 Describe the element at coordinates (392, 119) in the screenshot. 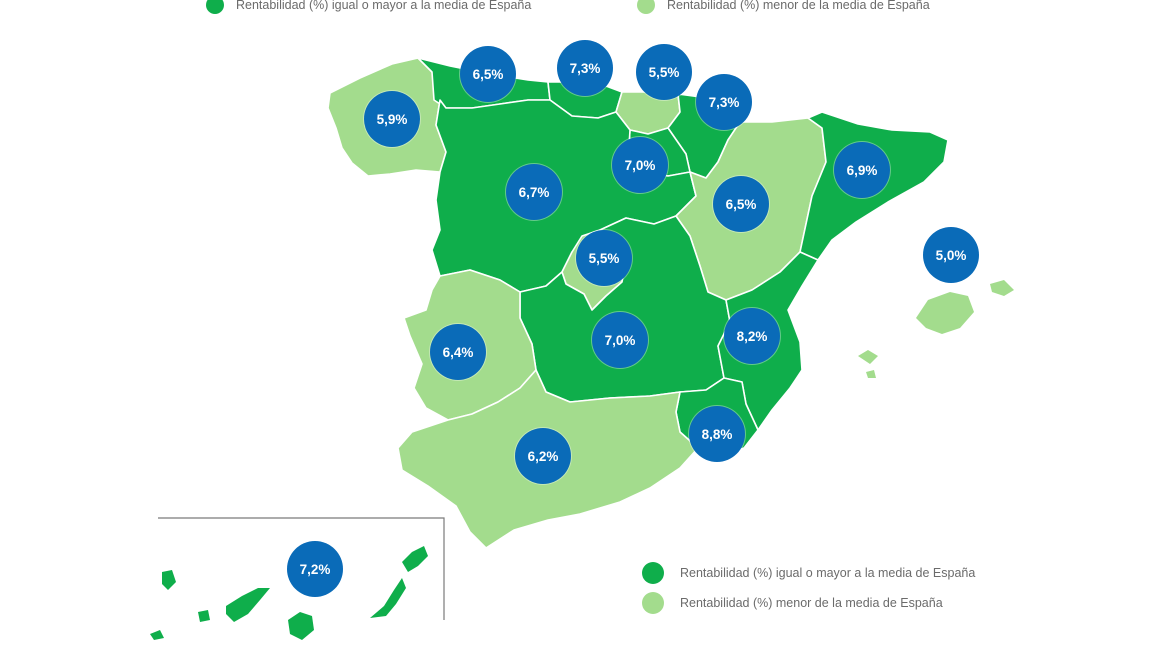

I see `bubble-galicia: 5,9%` at that location.